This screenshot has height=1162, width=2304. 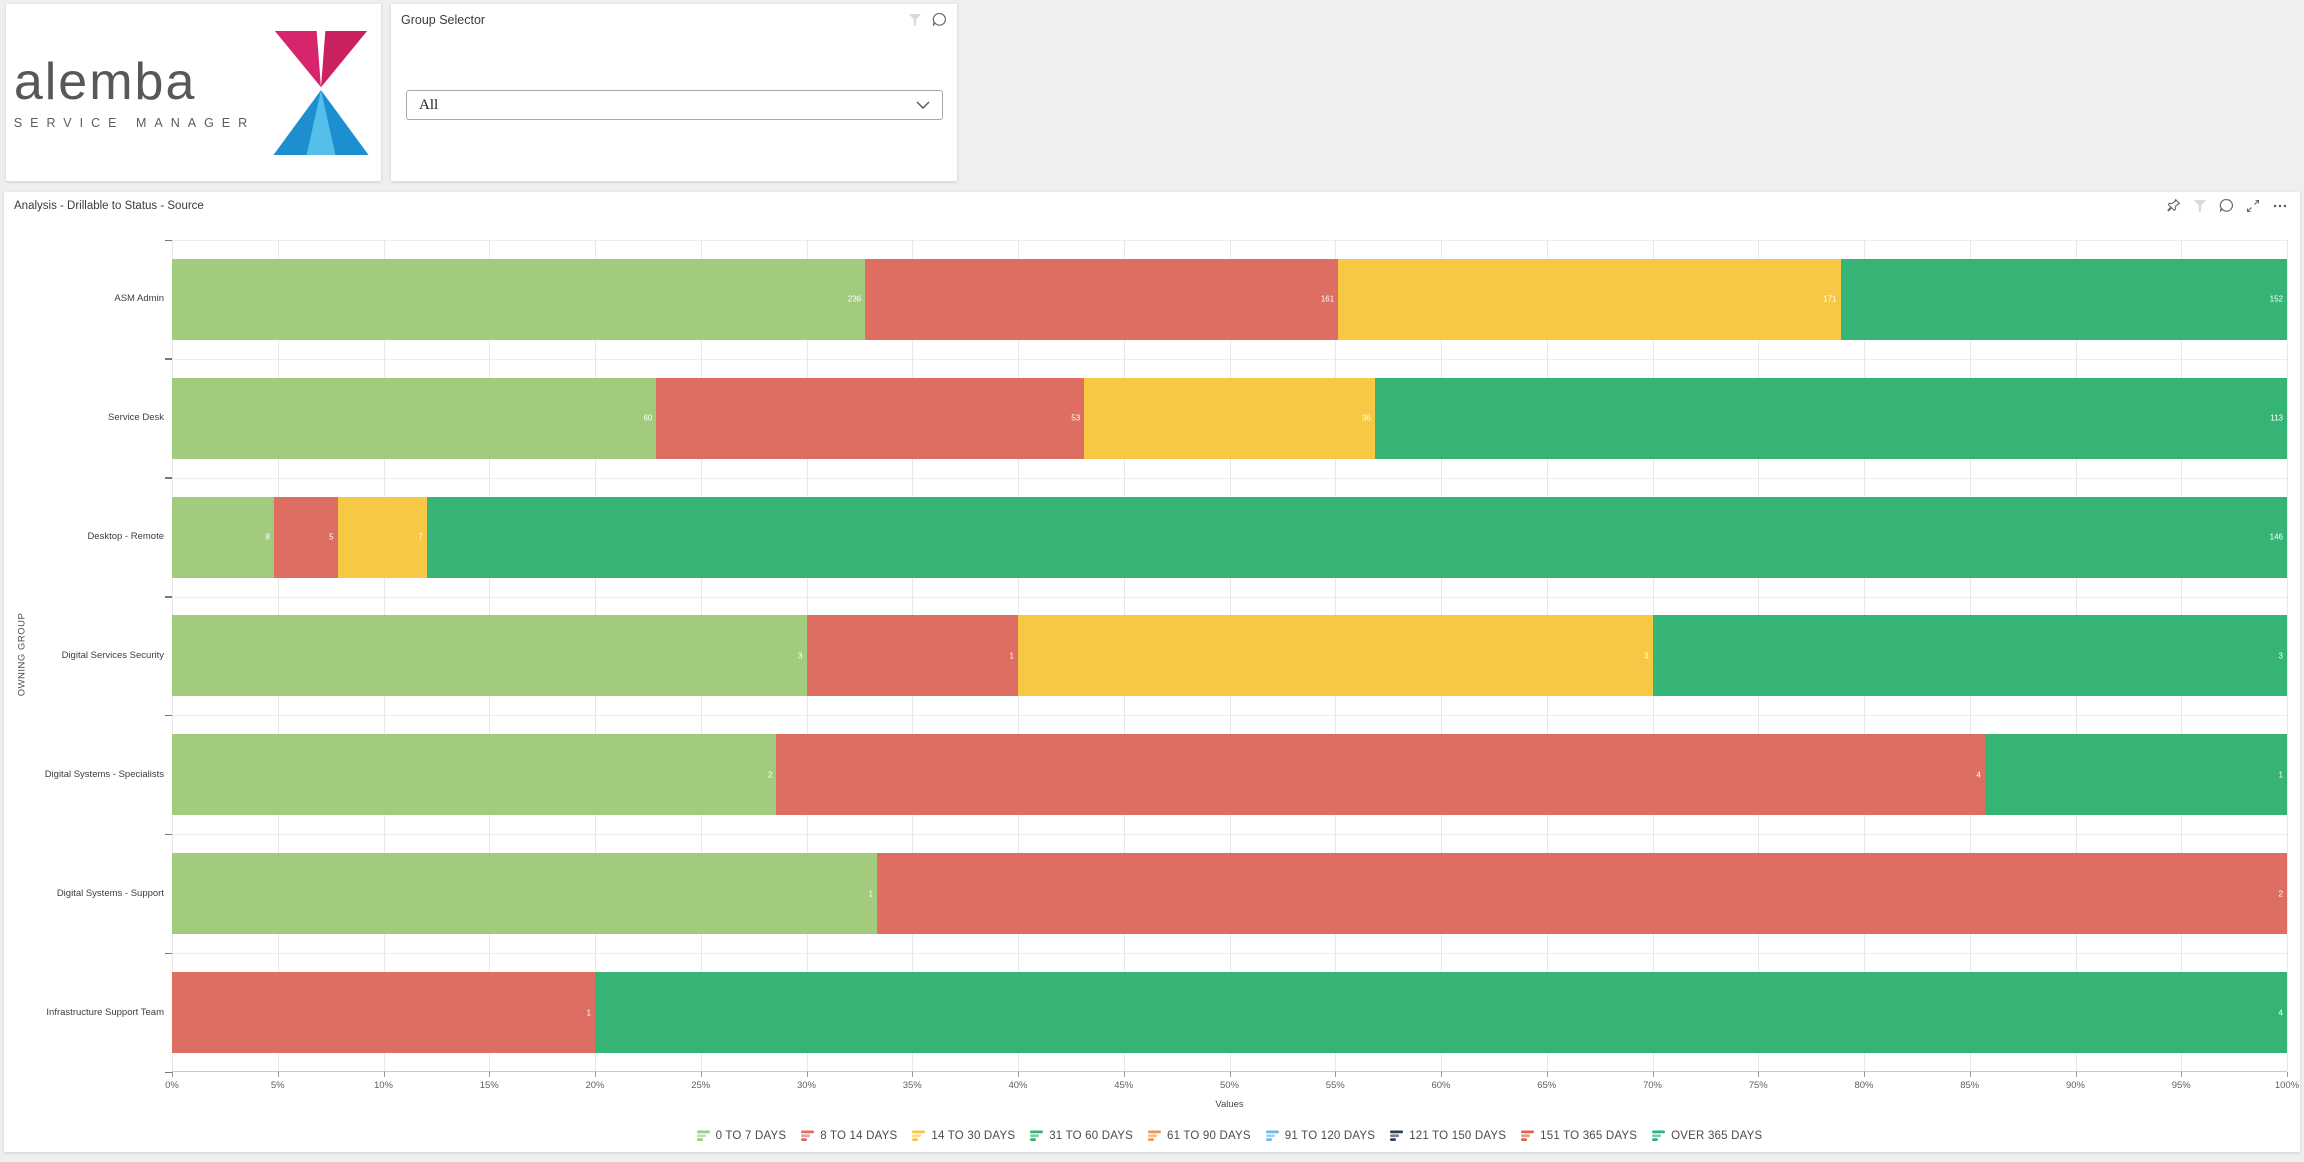 I want to click on legend-item: OVER 365 DAYS, so click(x=1707, y=1136).